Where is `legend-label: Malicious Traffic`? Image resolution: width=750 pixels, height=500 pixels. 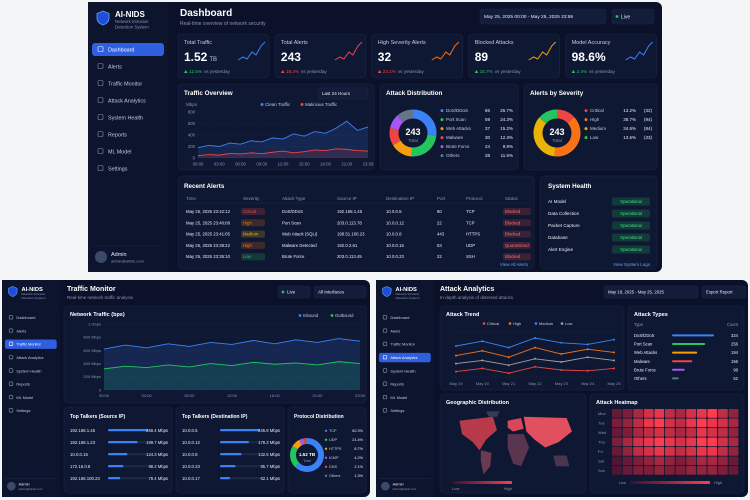 legend-label: Malicious Traffic is located at coordinates (321, 104).